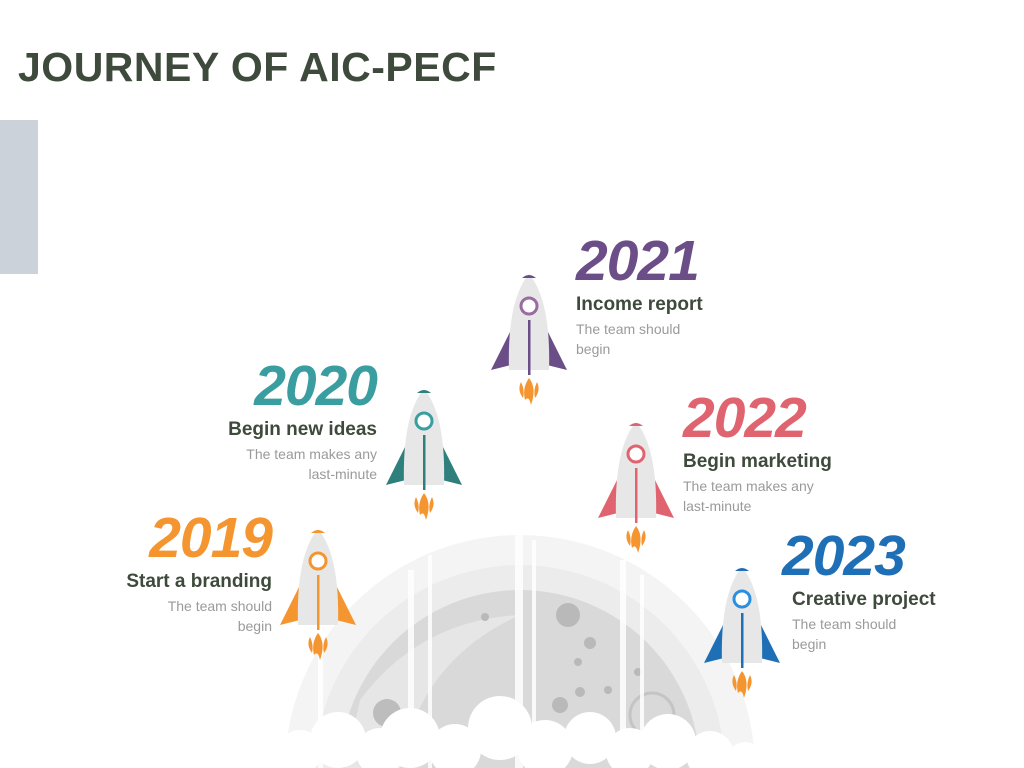 The width and height of the screenshot is (1024, 768). Describe the element at coordinates (639, 304) in the screenshot. I see `milestone-heading: Income report` at that location.